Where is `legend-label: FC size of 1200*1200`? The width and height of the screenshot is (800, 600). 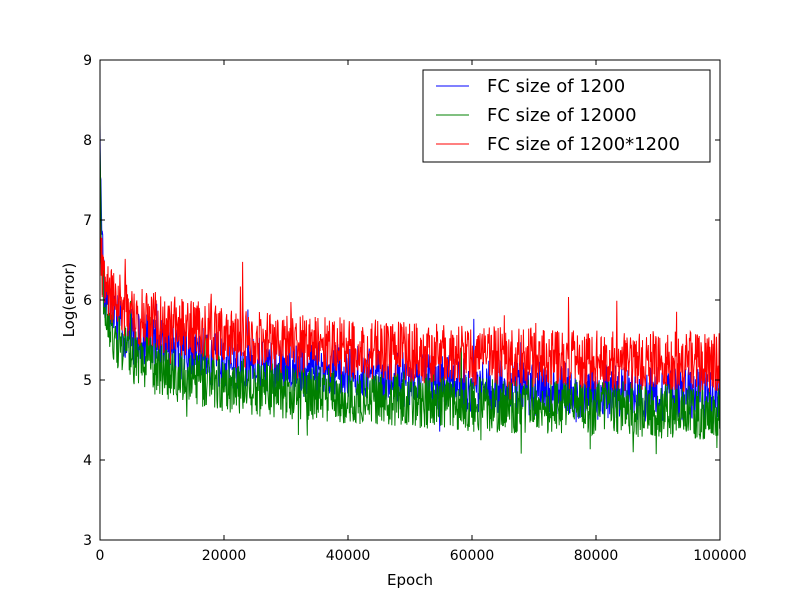 legend-label: FC size of 1200*1200 is located at coordinates (583, 144).